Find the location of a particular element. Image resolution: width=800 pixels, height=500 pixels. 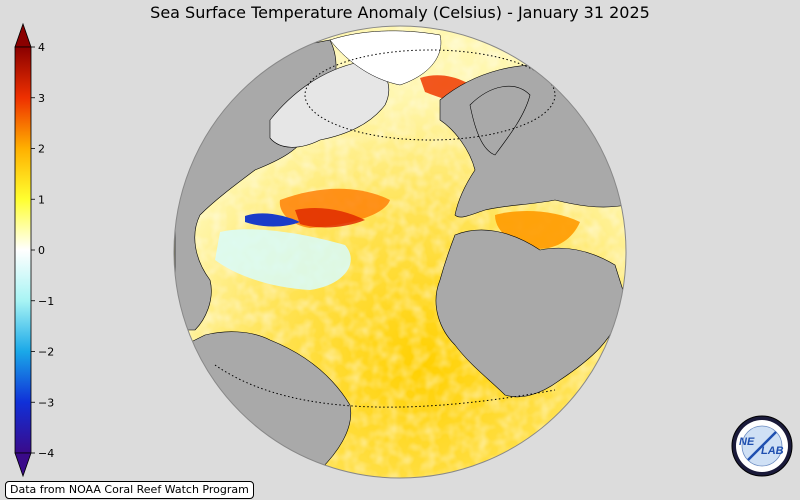

land-africa is located at coordinates (530, 313).